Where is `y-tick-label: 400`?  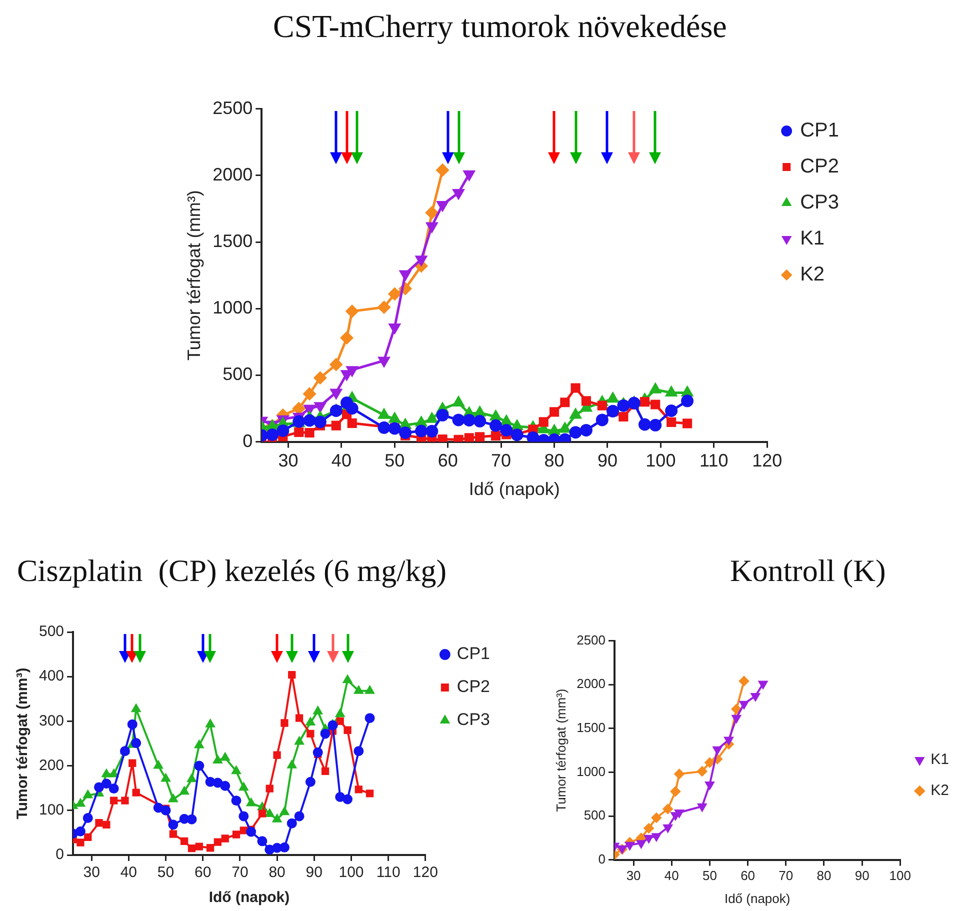
y-tick-label: 400 is located at coordinates (51, 676).